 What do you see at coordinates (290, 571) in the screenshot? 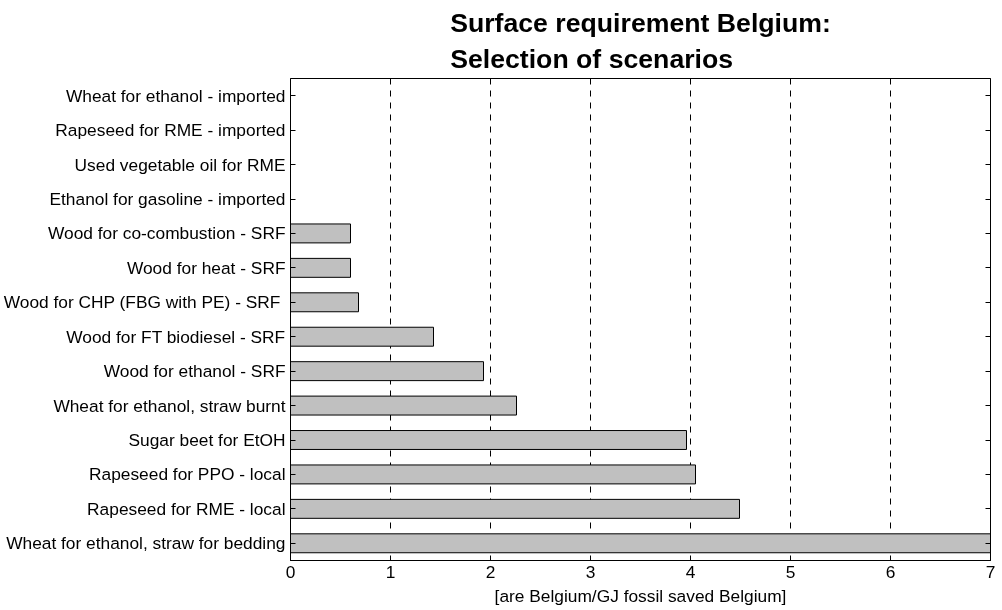
I see `x-tick-label: 0` at bounding box center [290, 571].